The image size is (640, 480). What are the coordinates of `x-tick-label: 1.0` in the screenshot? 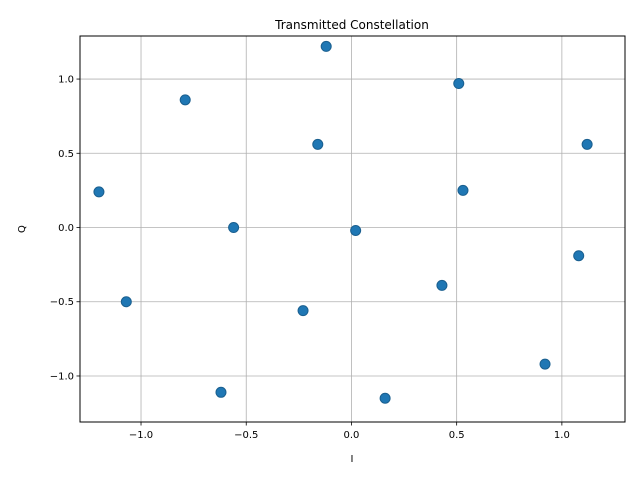 It's located at (562, 435).